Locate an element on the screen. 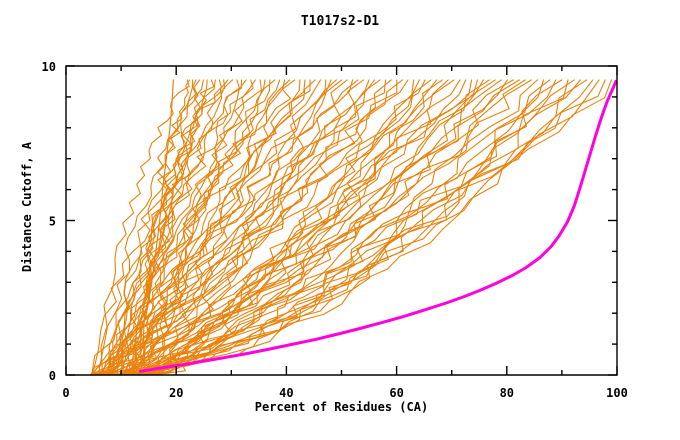  x-tick-label: 0 is located at coordinates (65, 393).